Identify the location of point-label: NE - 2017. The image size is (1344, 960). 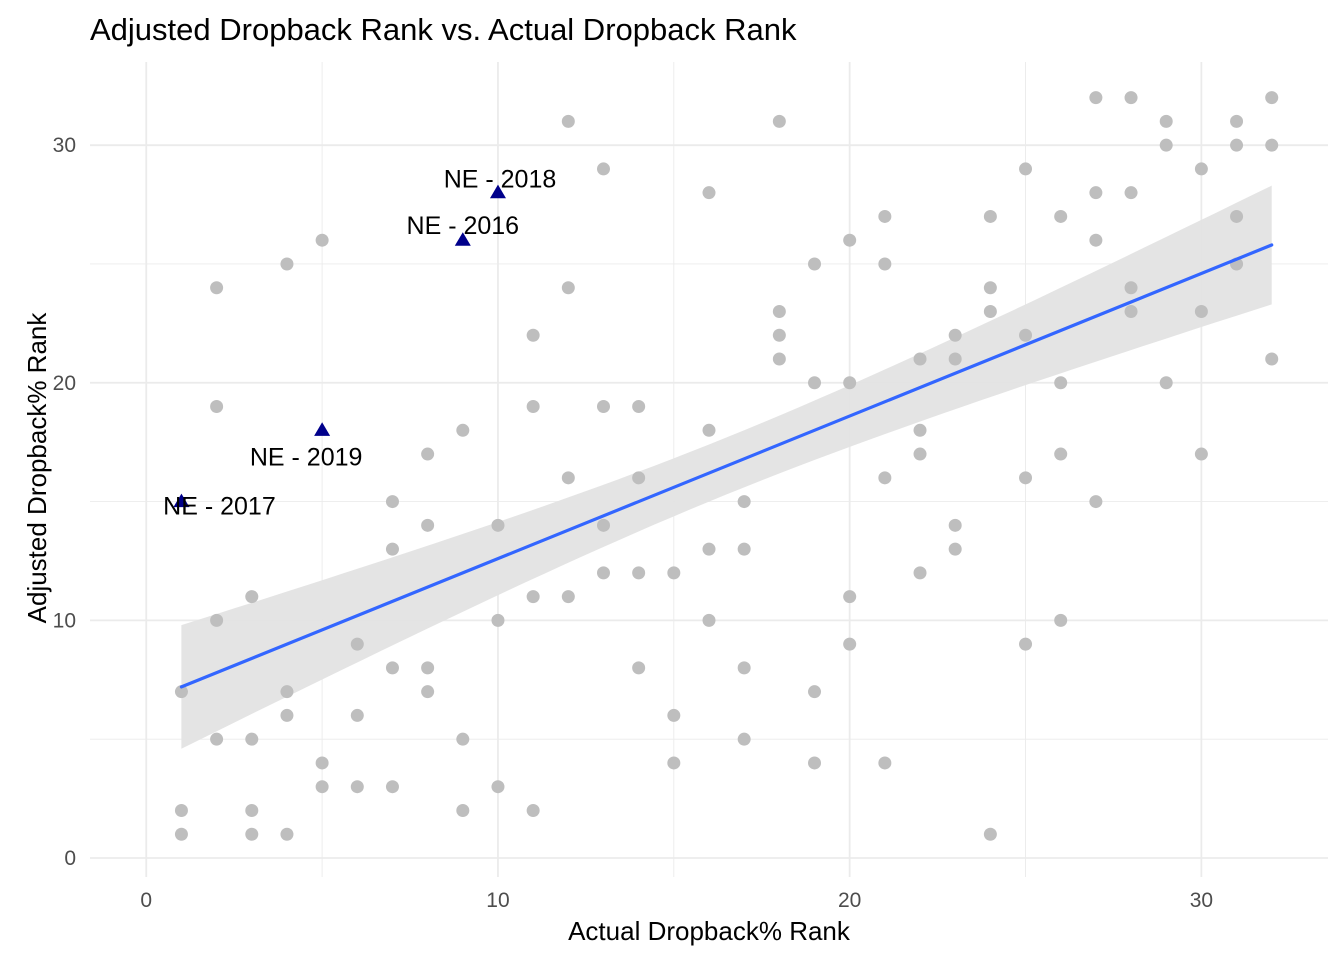
(219, 507).